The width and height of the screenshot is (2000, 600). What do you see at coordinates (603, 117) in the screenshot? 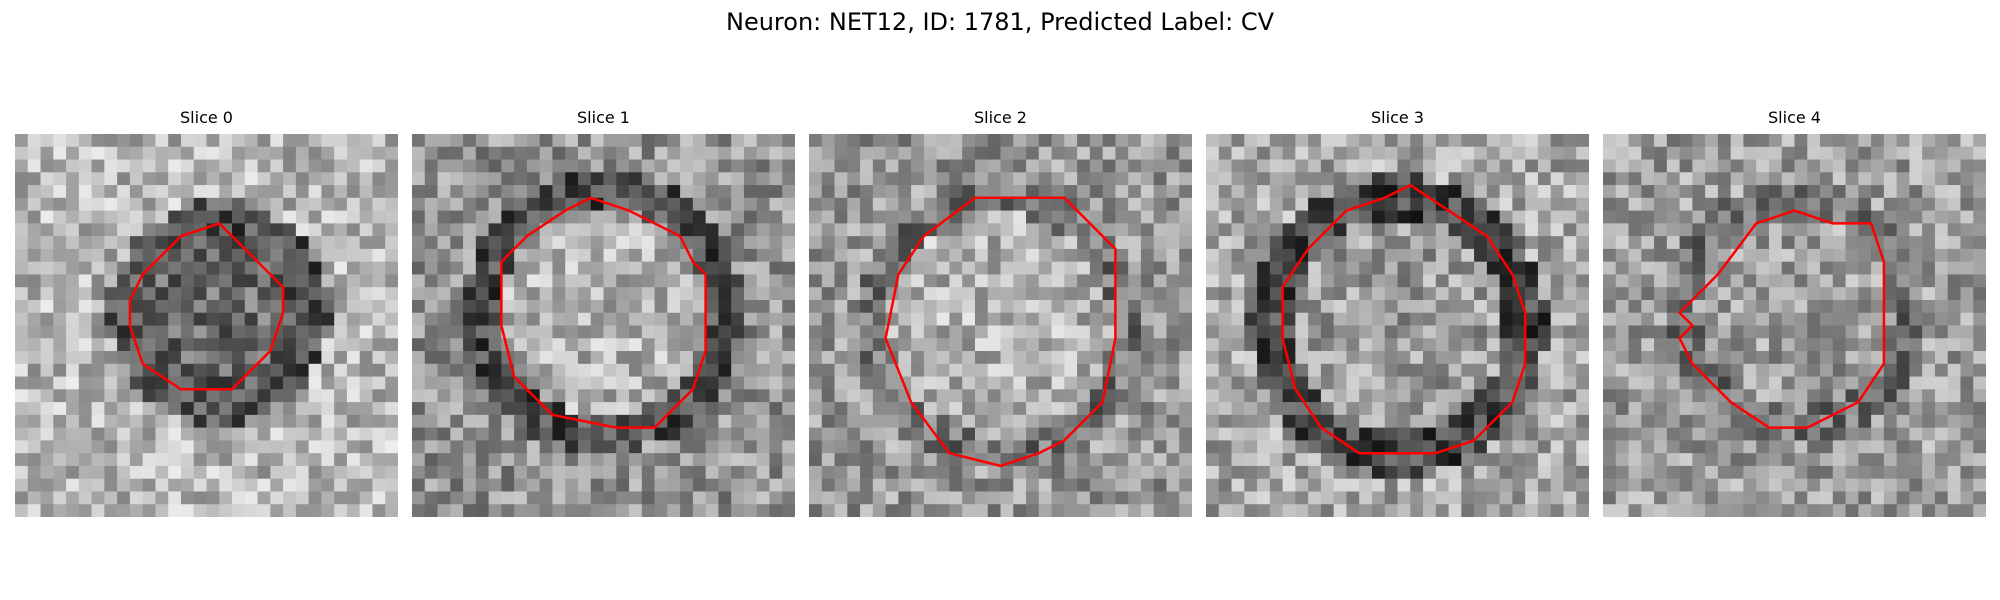
I see `slice-title-1: Slice 1` at bounding box center [603, 117].